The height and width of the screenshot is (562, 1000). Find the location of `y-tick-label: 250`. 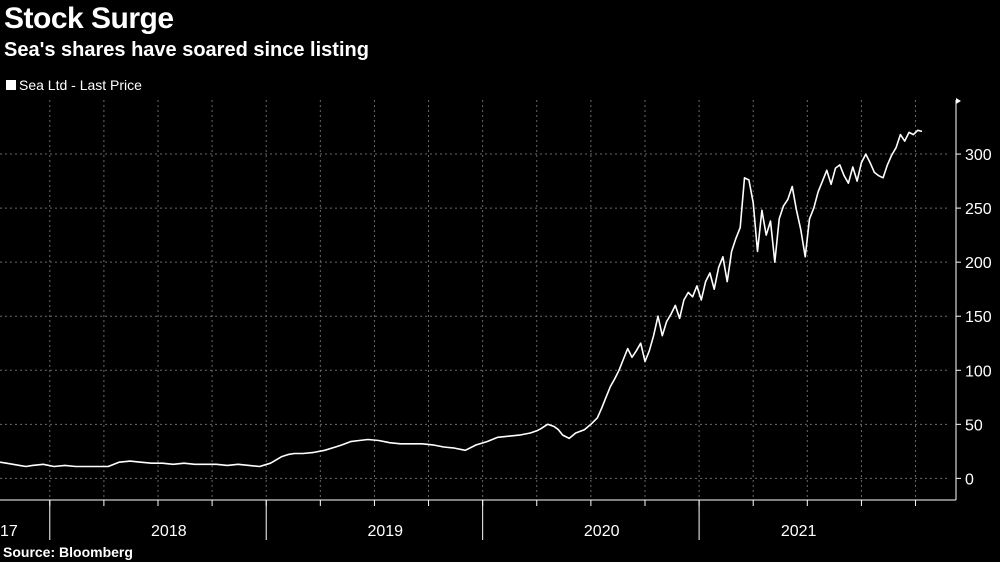

y-tick-label: 250 is located at coordinates (978, 209).